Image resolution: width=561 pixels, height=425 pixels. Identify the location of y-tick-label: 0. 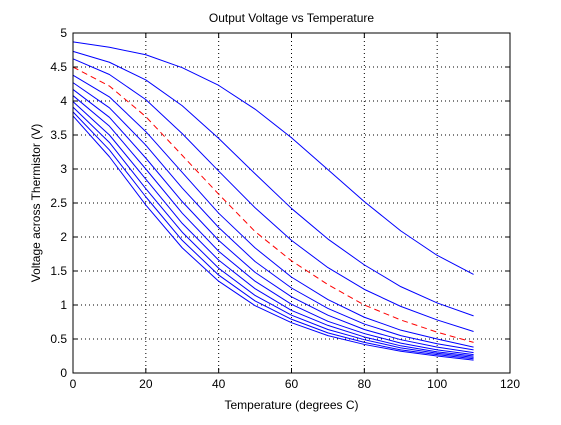
(63, 373).